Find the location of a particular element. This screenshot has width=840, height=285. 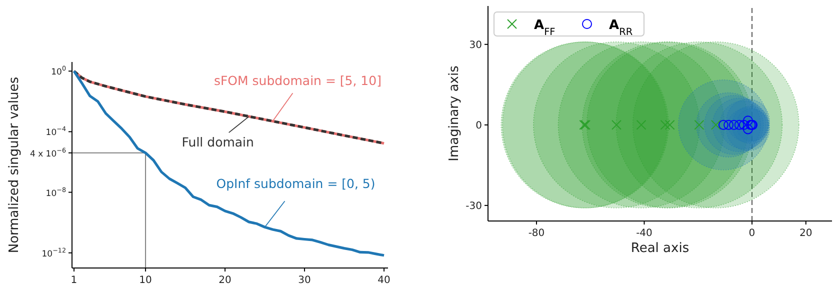

x-tick-label: 0 is located at coordinates (752, 233).